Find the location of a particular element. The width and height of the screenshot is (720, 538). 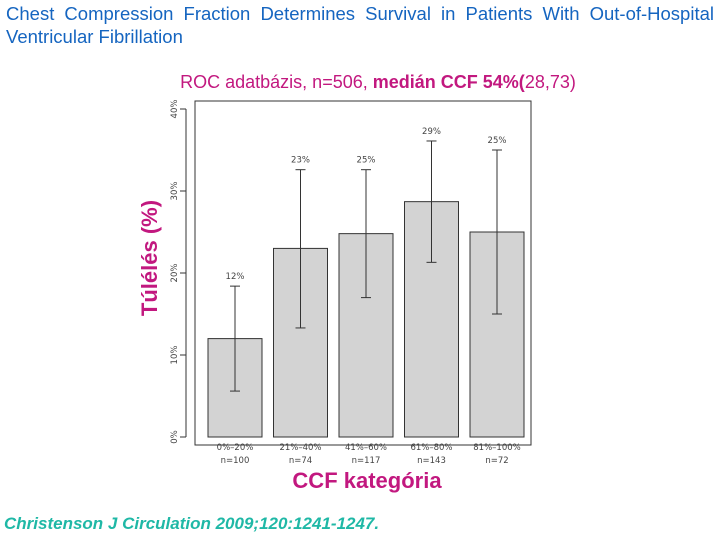

y-axis-label: Túlélés (%) is located at coordinates (149, 258).